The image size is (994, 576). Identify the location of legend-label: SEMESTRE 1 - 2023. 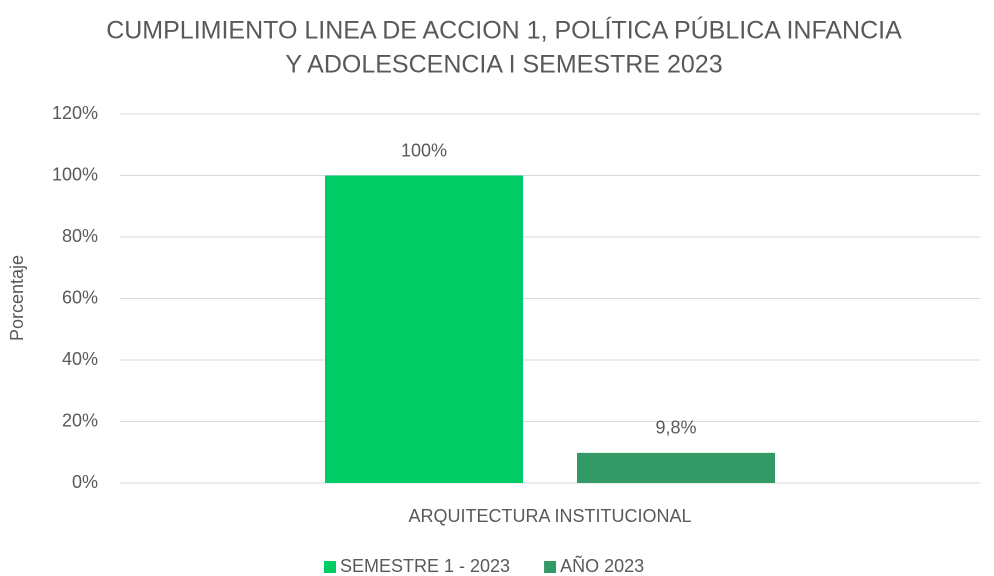
(425, 566).